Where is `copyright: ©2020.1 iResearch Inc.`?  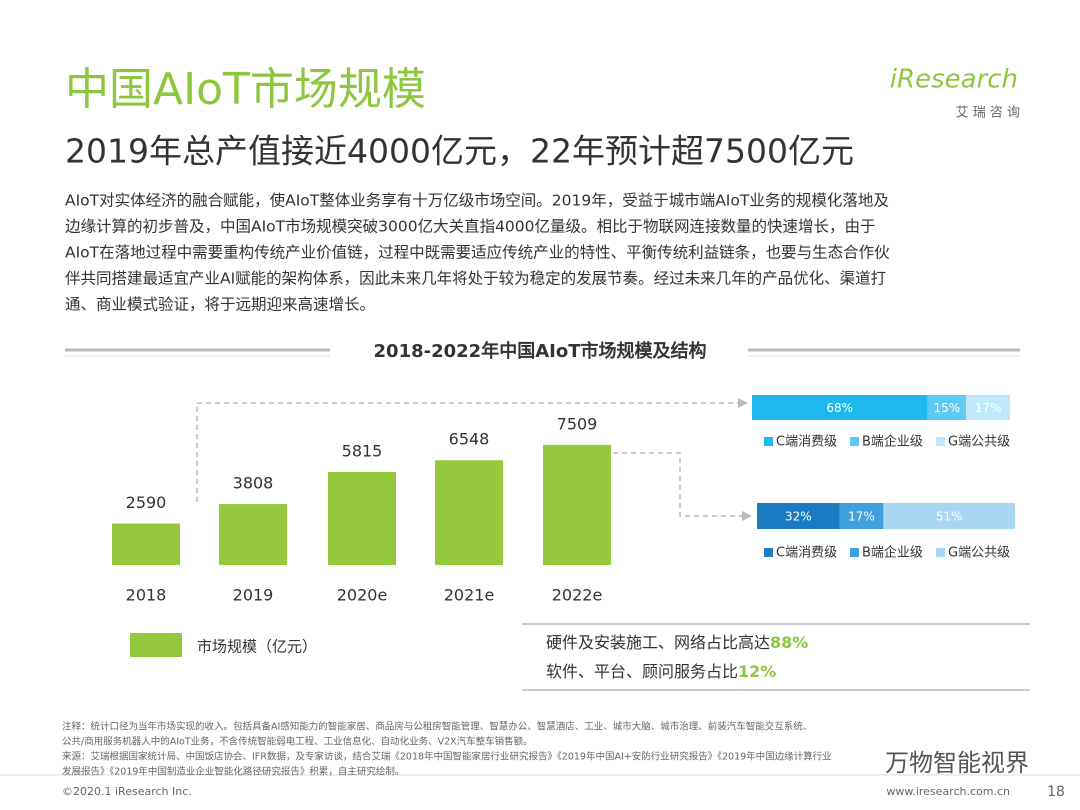 copyright: ©2020.1 iResearch Inc. is located at coordinates (127, 791).